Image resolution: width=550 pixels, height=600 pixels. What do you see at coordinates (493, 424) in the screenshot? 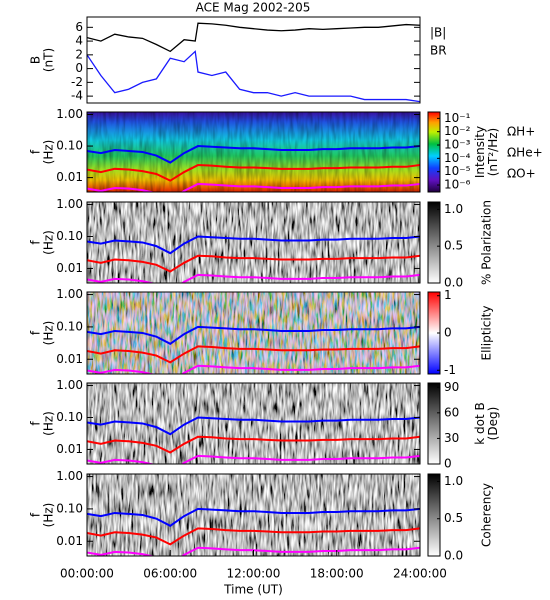
I see `colorbar-label: (Deg)` at bounding box center [493, 424].